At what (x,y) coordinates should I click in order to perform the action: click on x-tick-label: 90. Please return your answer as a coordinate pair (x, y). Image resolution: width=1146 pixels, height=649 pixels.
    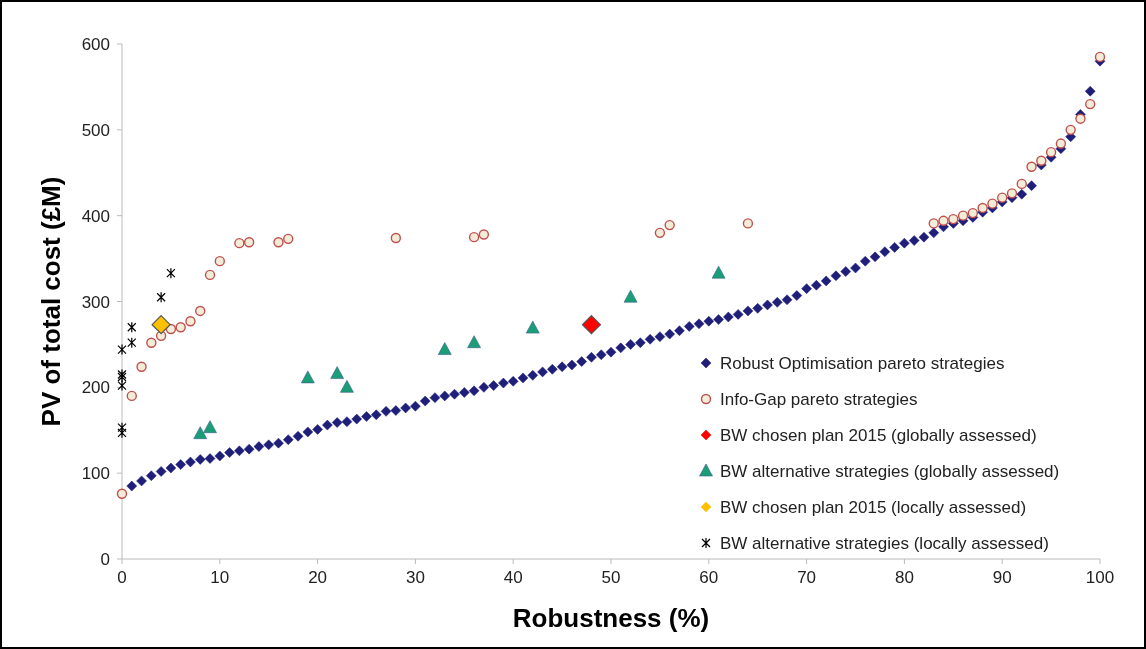
    Looking at the image, I should click on (1002, 577).